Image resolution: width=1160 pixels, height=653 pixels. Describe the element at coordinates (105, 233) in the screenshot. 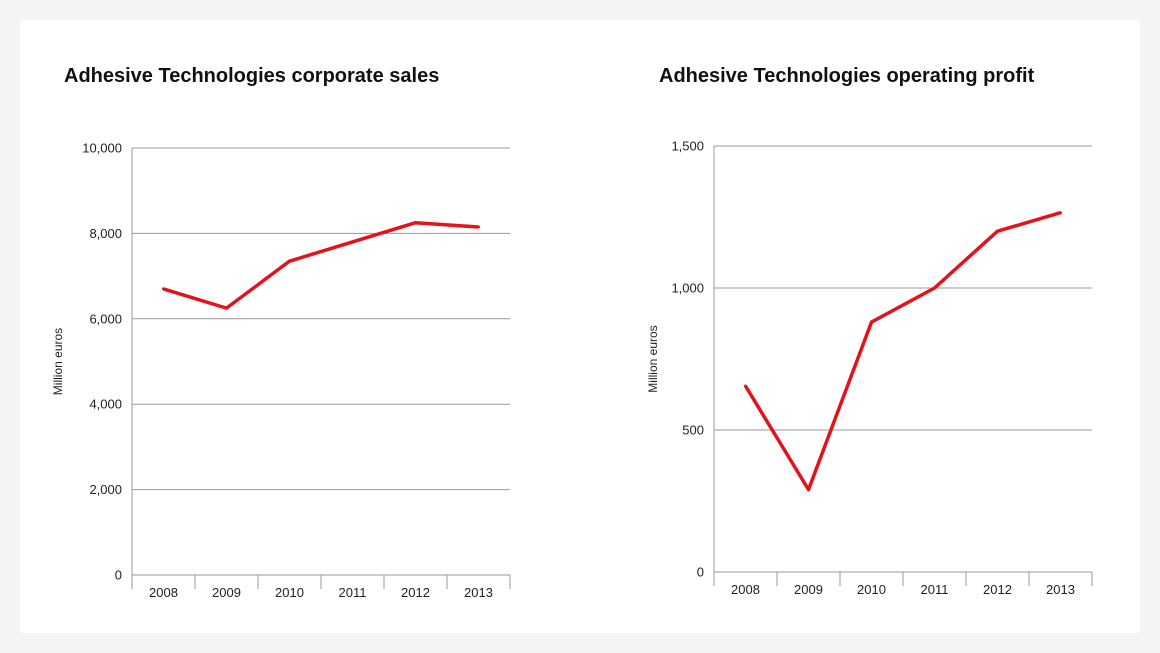

I see `y-tick-label: 8,000` at that location.